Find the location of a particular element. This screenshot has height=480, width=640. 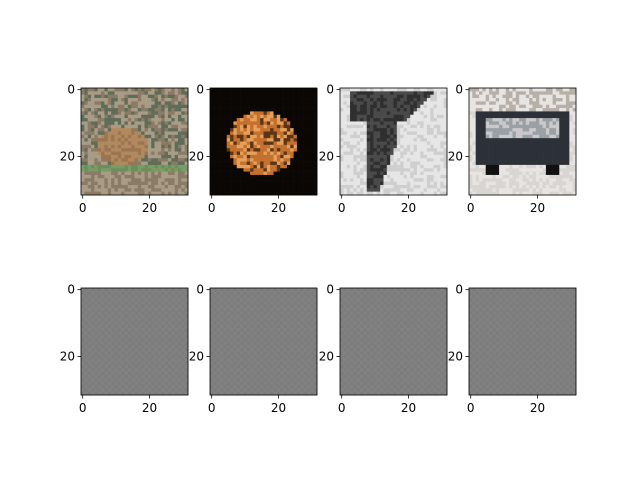

image-panel-r1c2: 0 20 0 20 is located at coordinates (383, 349).